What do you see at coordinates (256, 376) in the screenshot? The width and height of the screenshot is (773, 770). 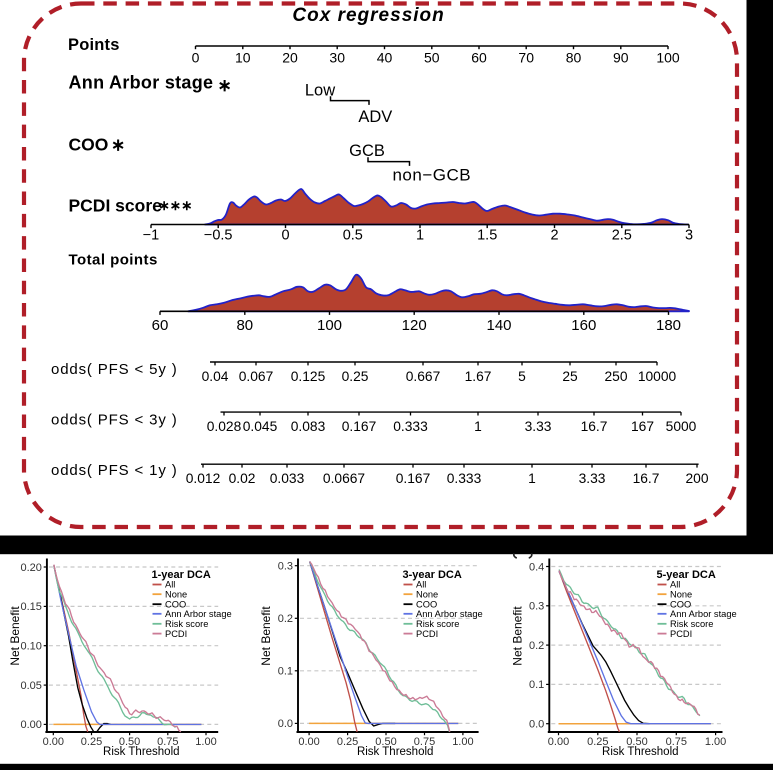 I see `svg-text: 0.067` at bounding box center [256, 376].